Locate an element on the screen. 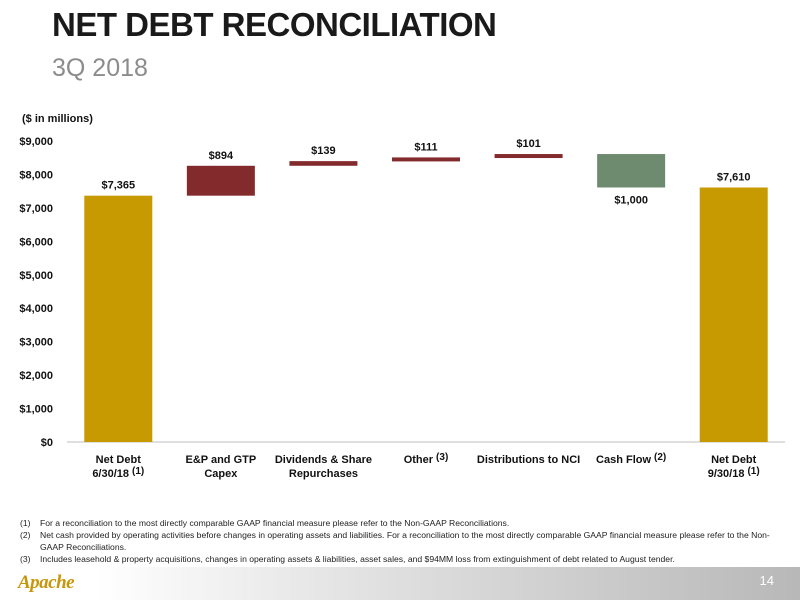  footnote-number: (3) is located at coordinates (25, 559).